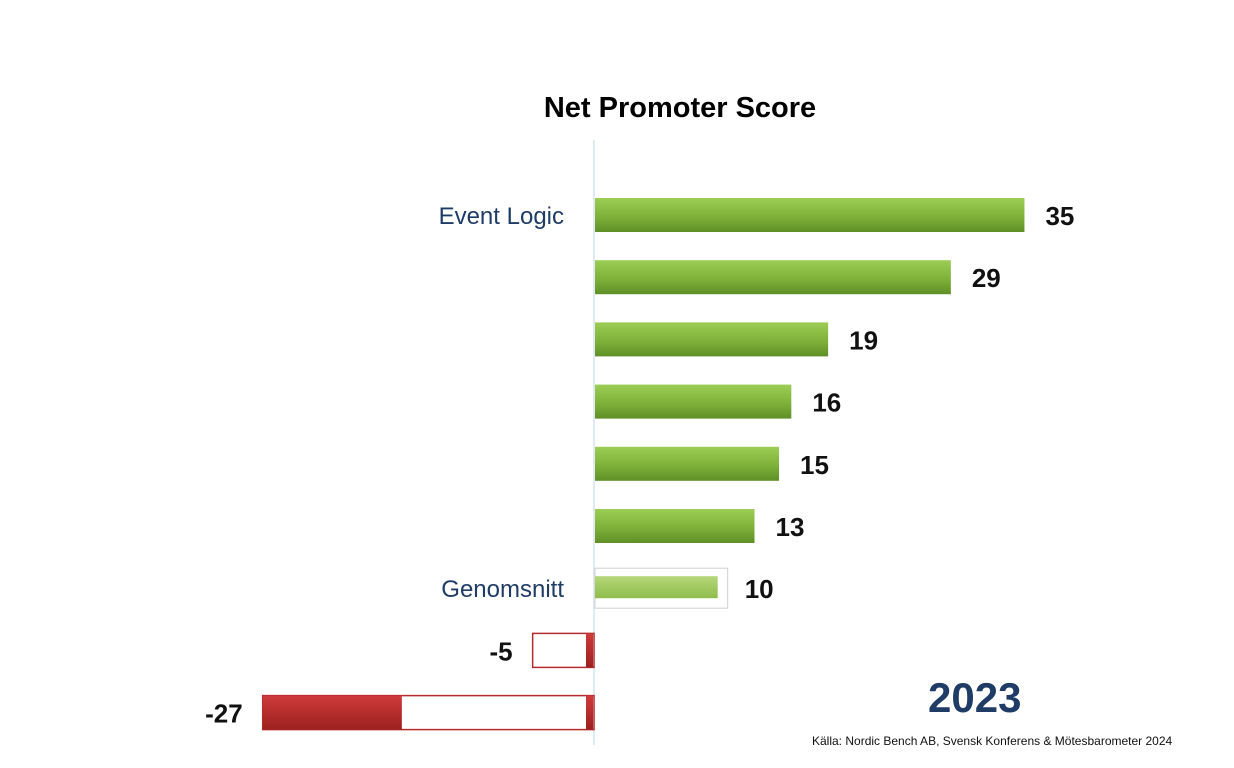 The height and width of the screenshot is (768, 1234). I want to click on bar-value-label: -27, so click(224, 714).